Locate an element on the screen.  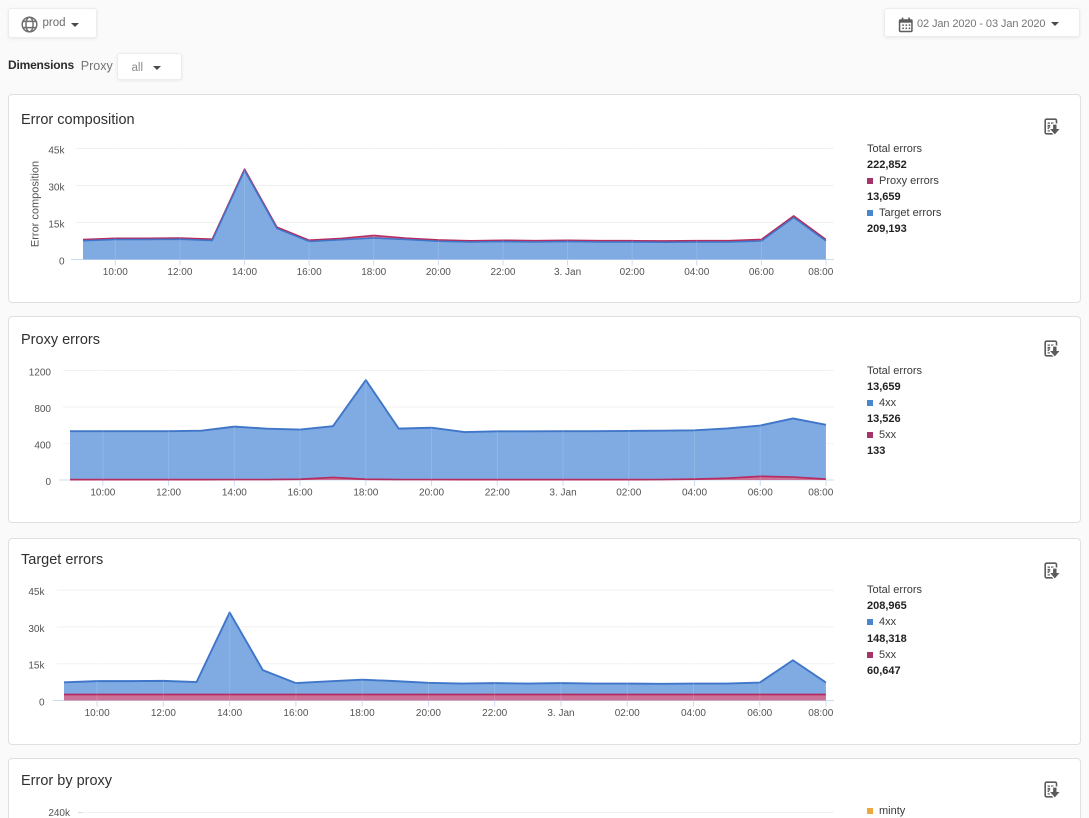
svg-text: Error composition is located at coordinates (36, 204).